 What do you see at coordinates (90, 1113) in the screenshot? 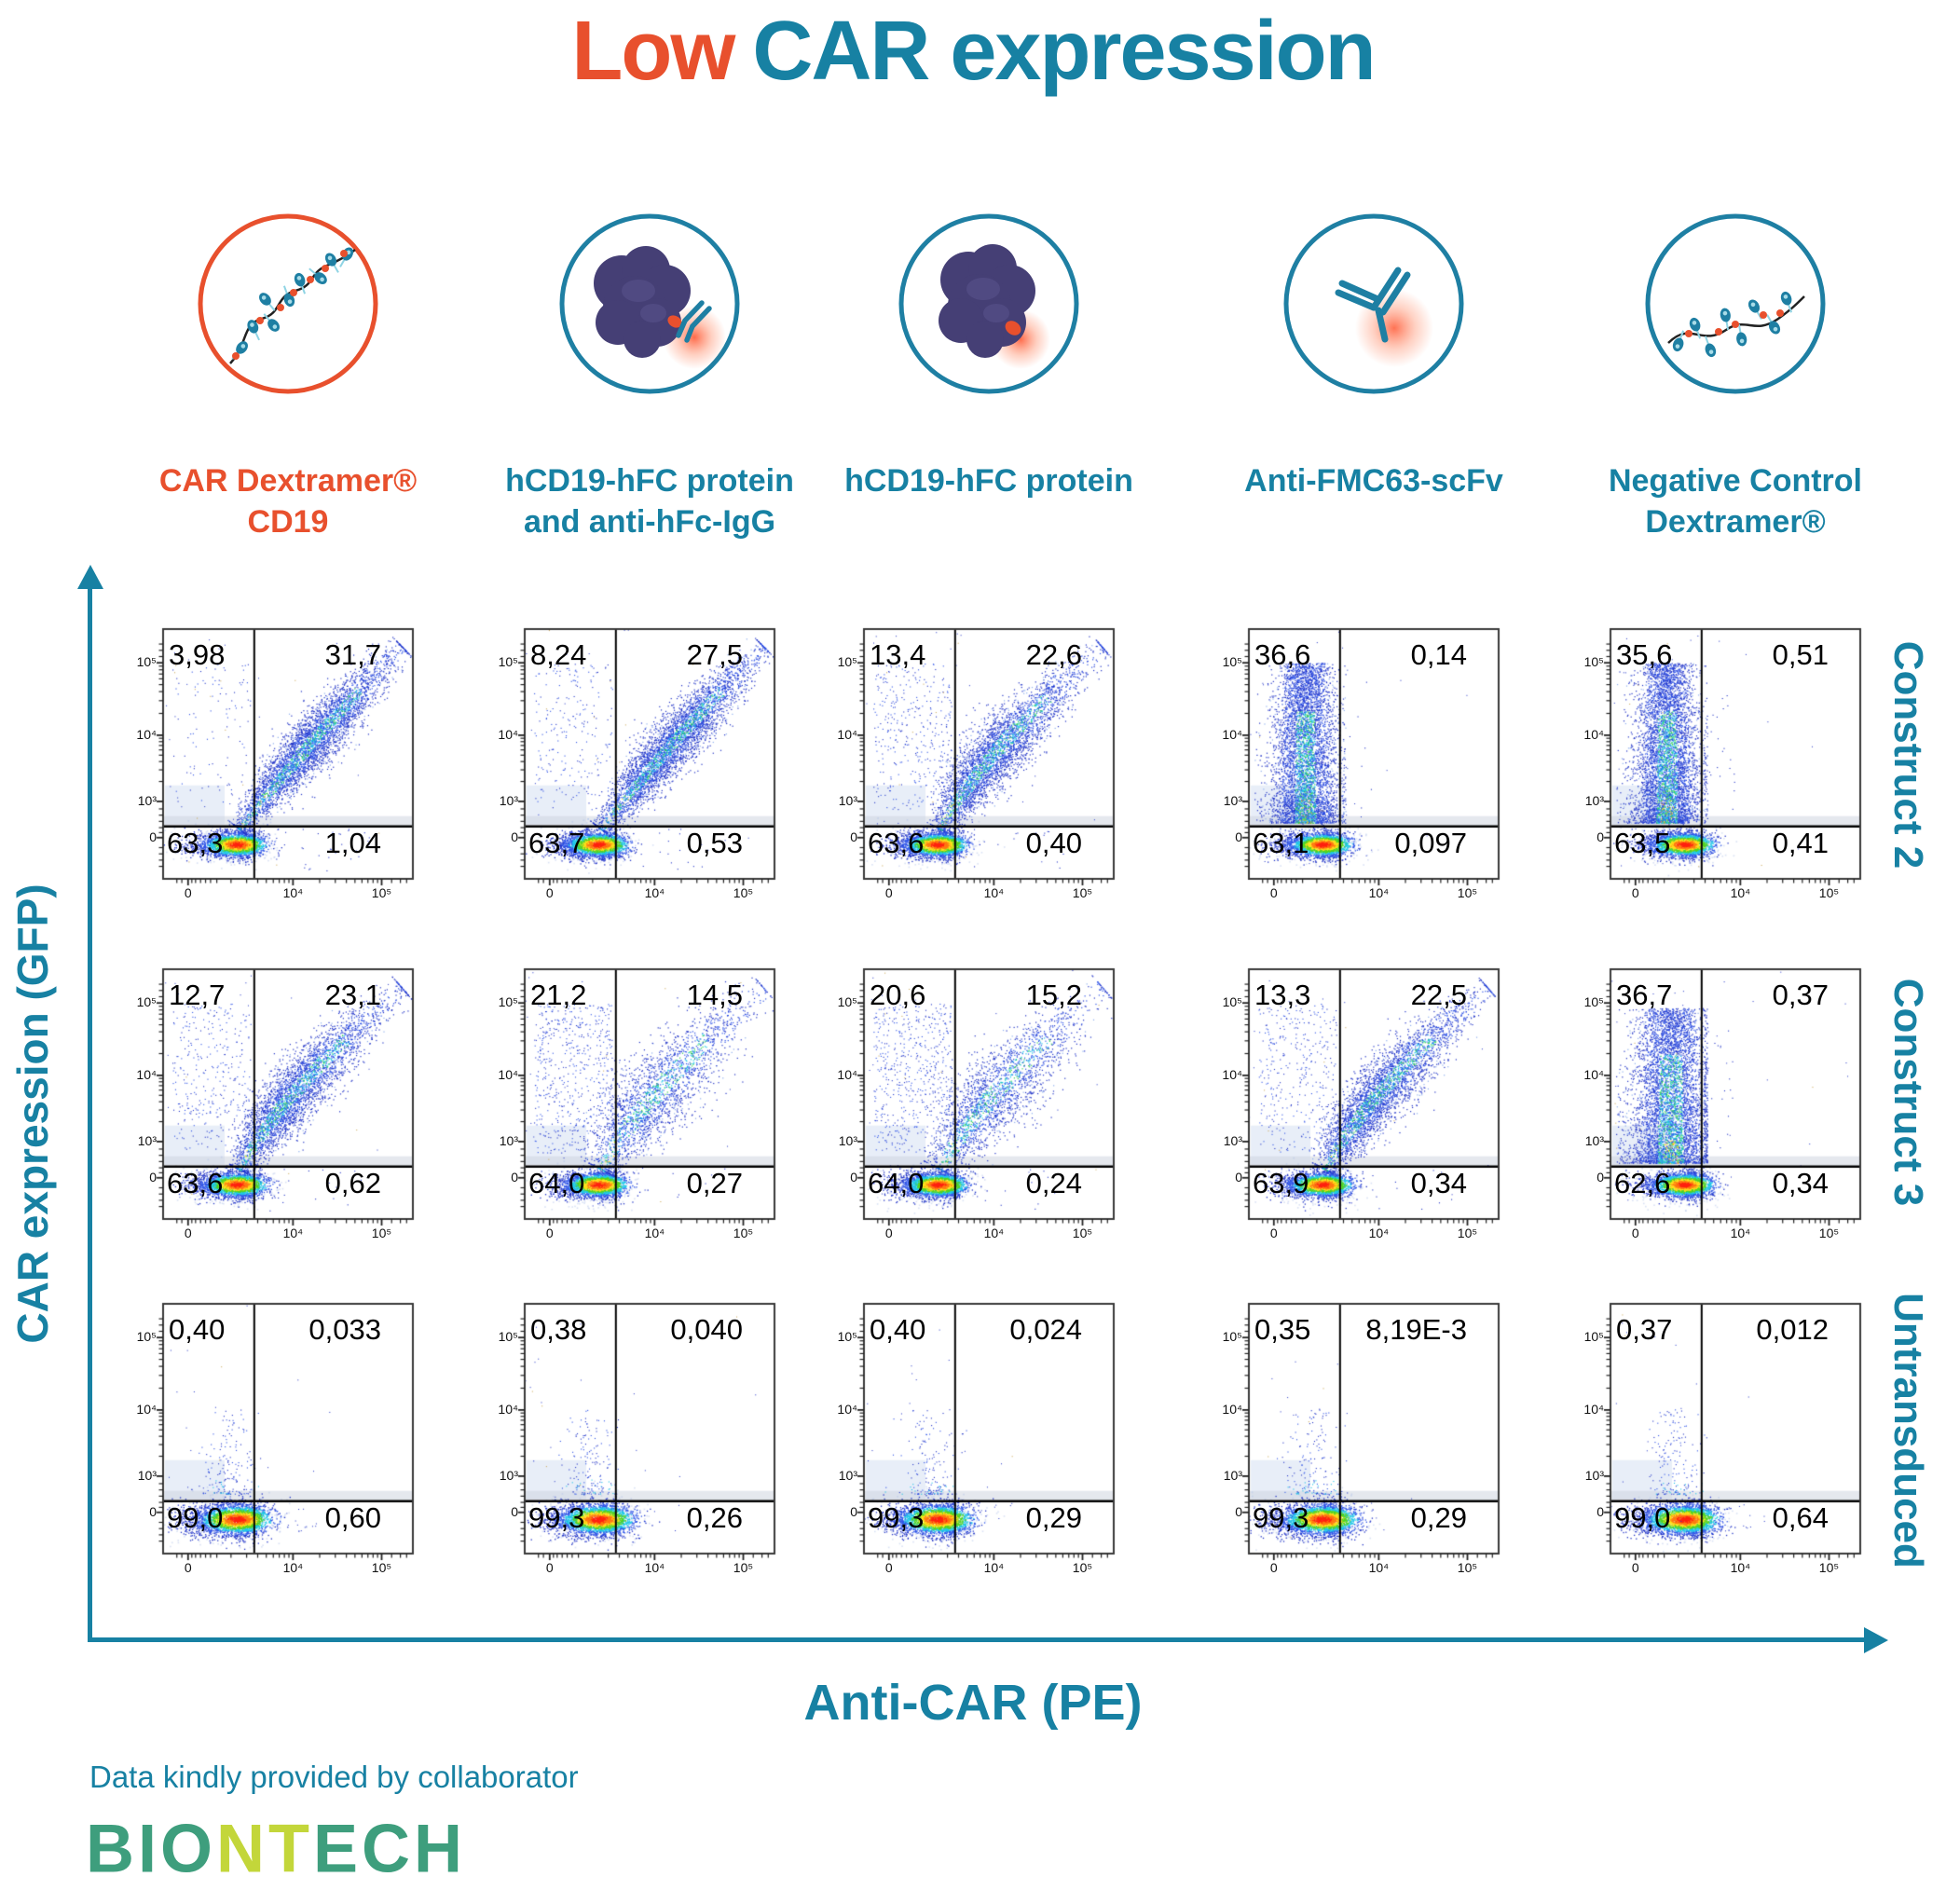
I see `y-axis-line` at bounding box center [90, 1113].